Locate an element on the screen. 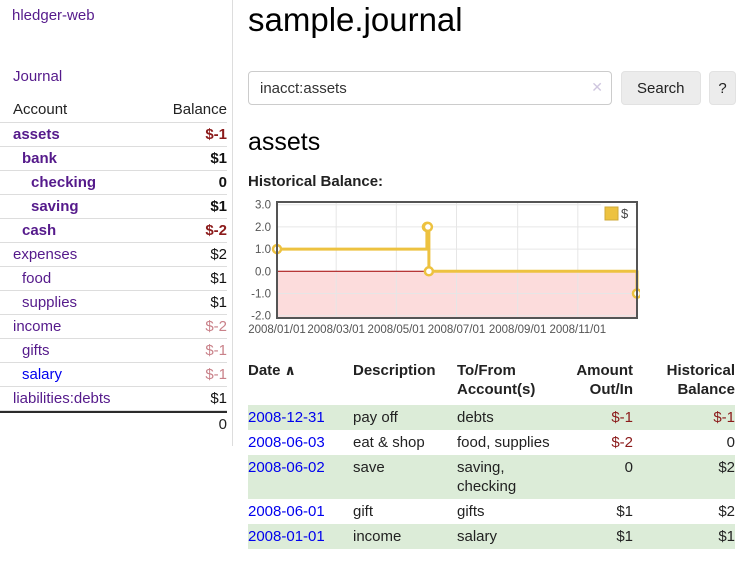  svg-text: 2008/09/01 is located at coordinates (518, 330).